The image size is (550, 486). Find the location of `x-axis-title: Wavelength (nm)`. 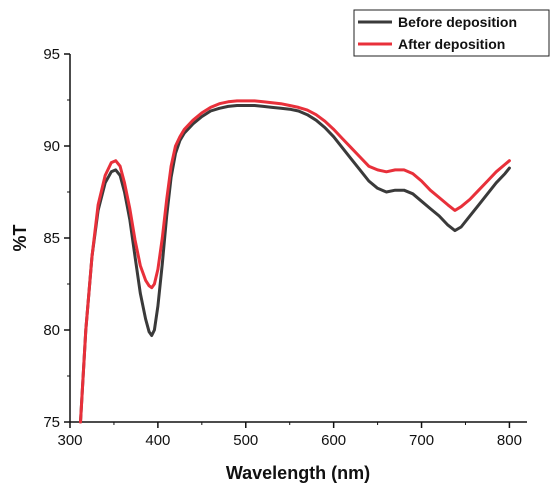

x-axis-title: Wavelength (nm) is located at coordinates (298, 473).